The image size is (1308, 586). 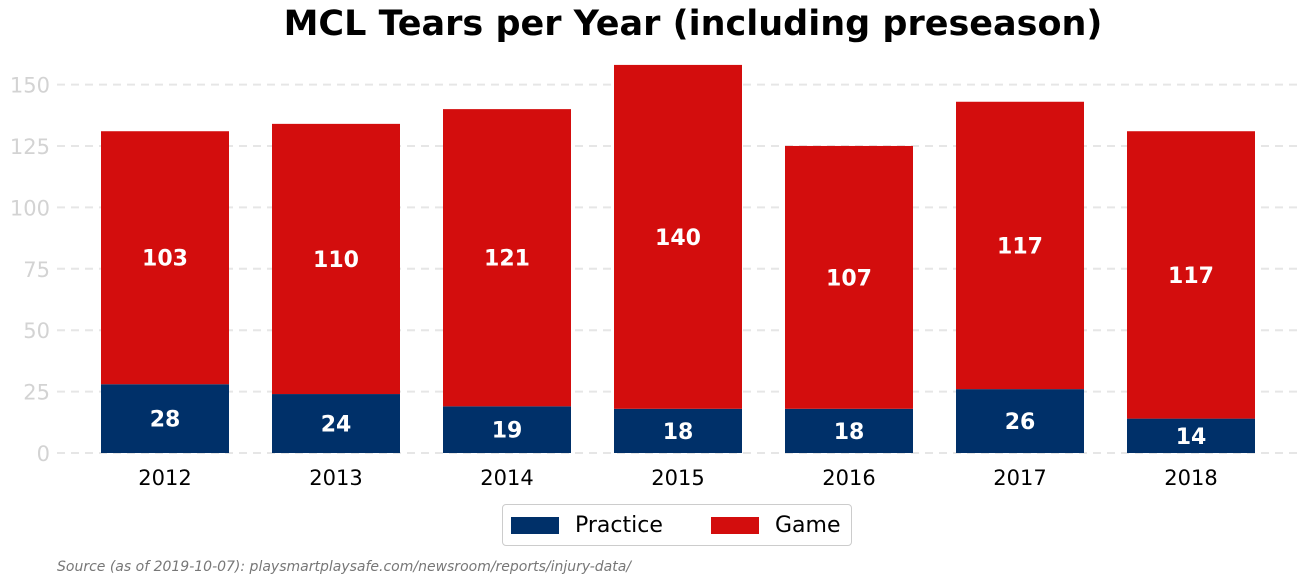 I want to click on data-label: 14, so click(x=1191, y=437).